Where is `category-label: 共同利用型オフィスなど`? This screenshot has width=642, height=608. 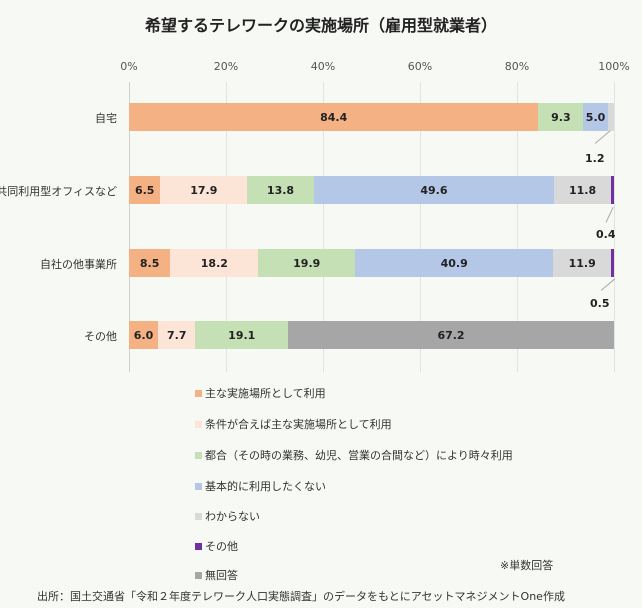
category-label: 共同利用型オフィスなど is located at coordinates (58, 191).